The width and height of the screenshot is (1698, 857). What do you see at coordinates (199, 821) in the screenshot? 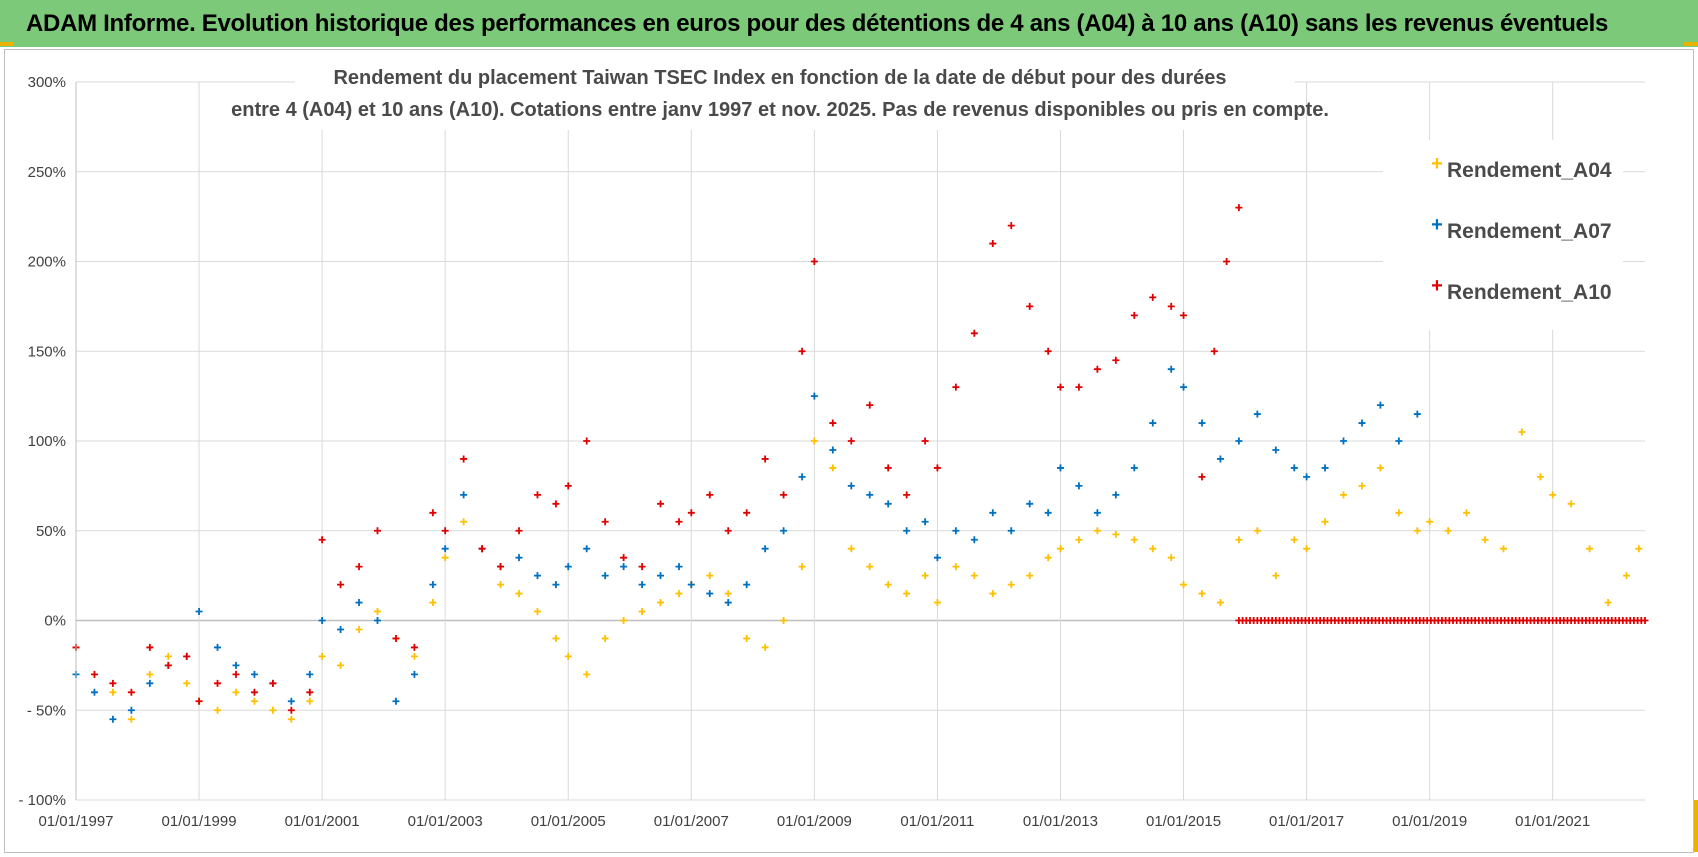
I see `x-tick-label: 01/01/1999` at bounding box center [199, 821].